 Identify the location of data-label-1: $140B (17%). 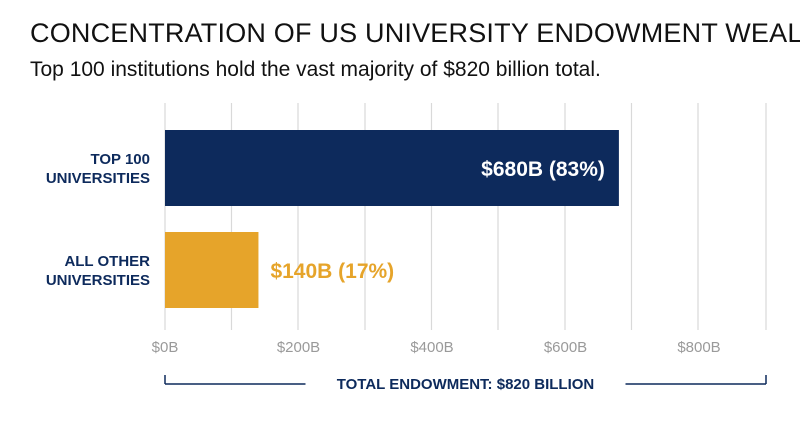
(332, 271).